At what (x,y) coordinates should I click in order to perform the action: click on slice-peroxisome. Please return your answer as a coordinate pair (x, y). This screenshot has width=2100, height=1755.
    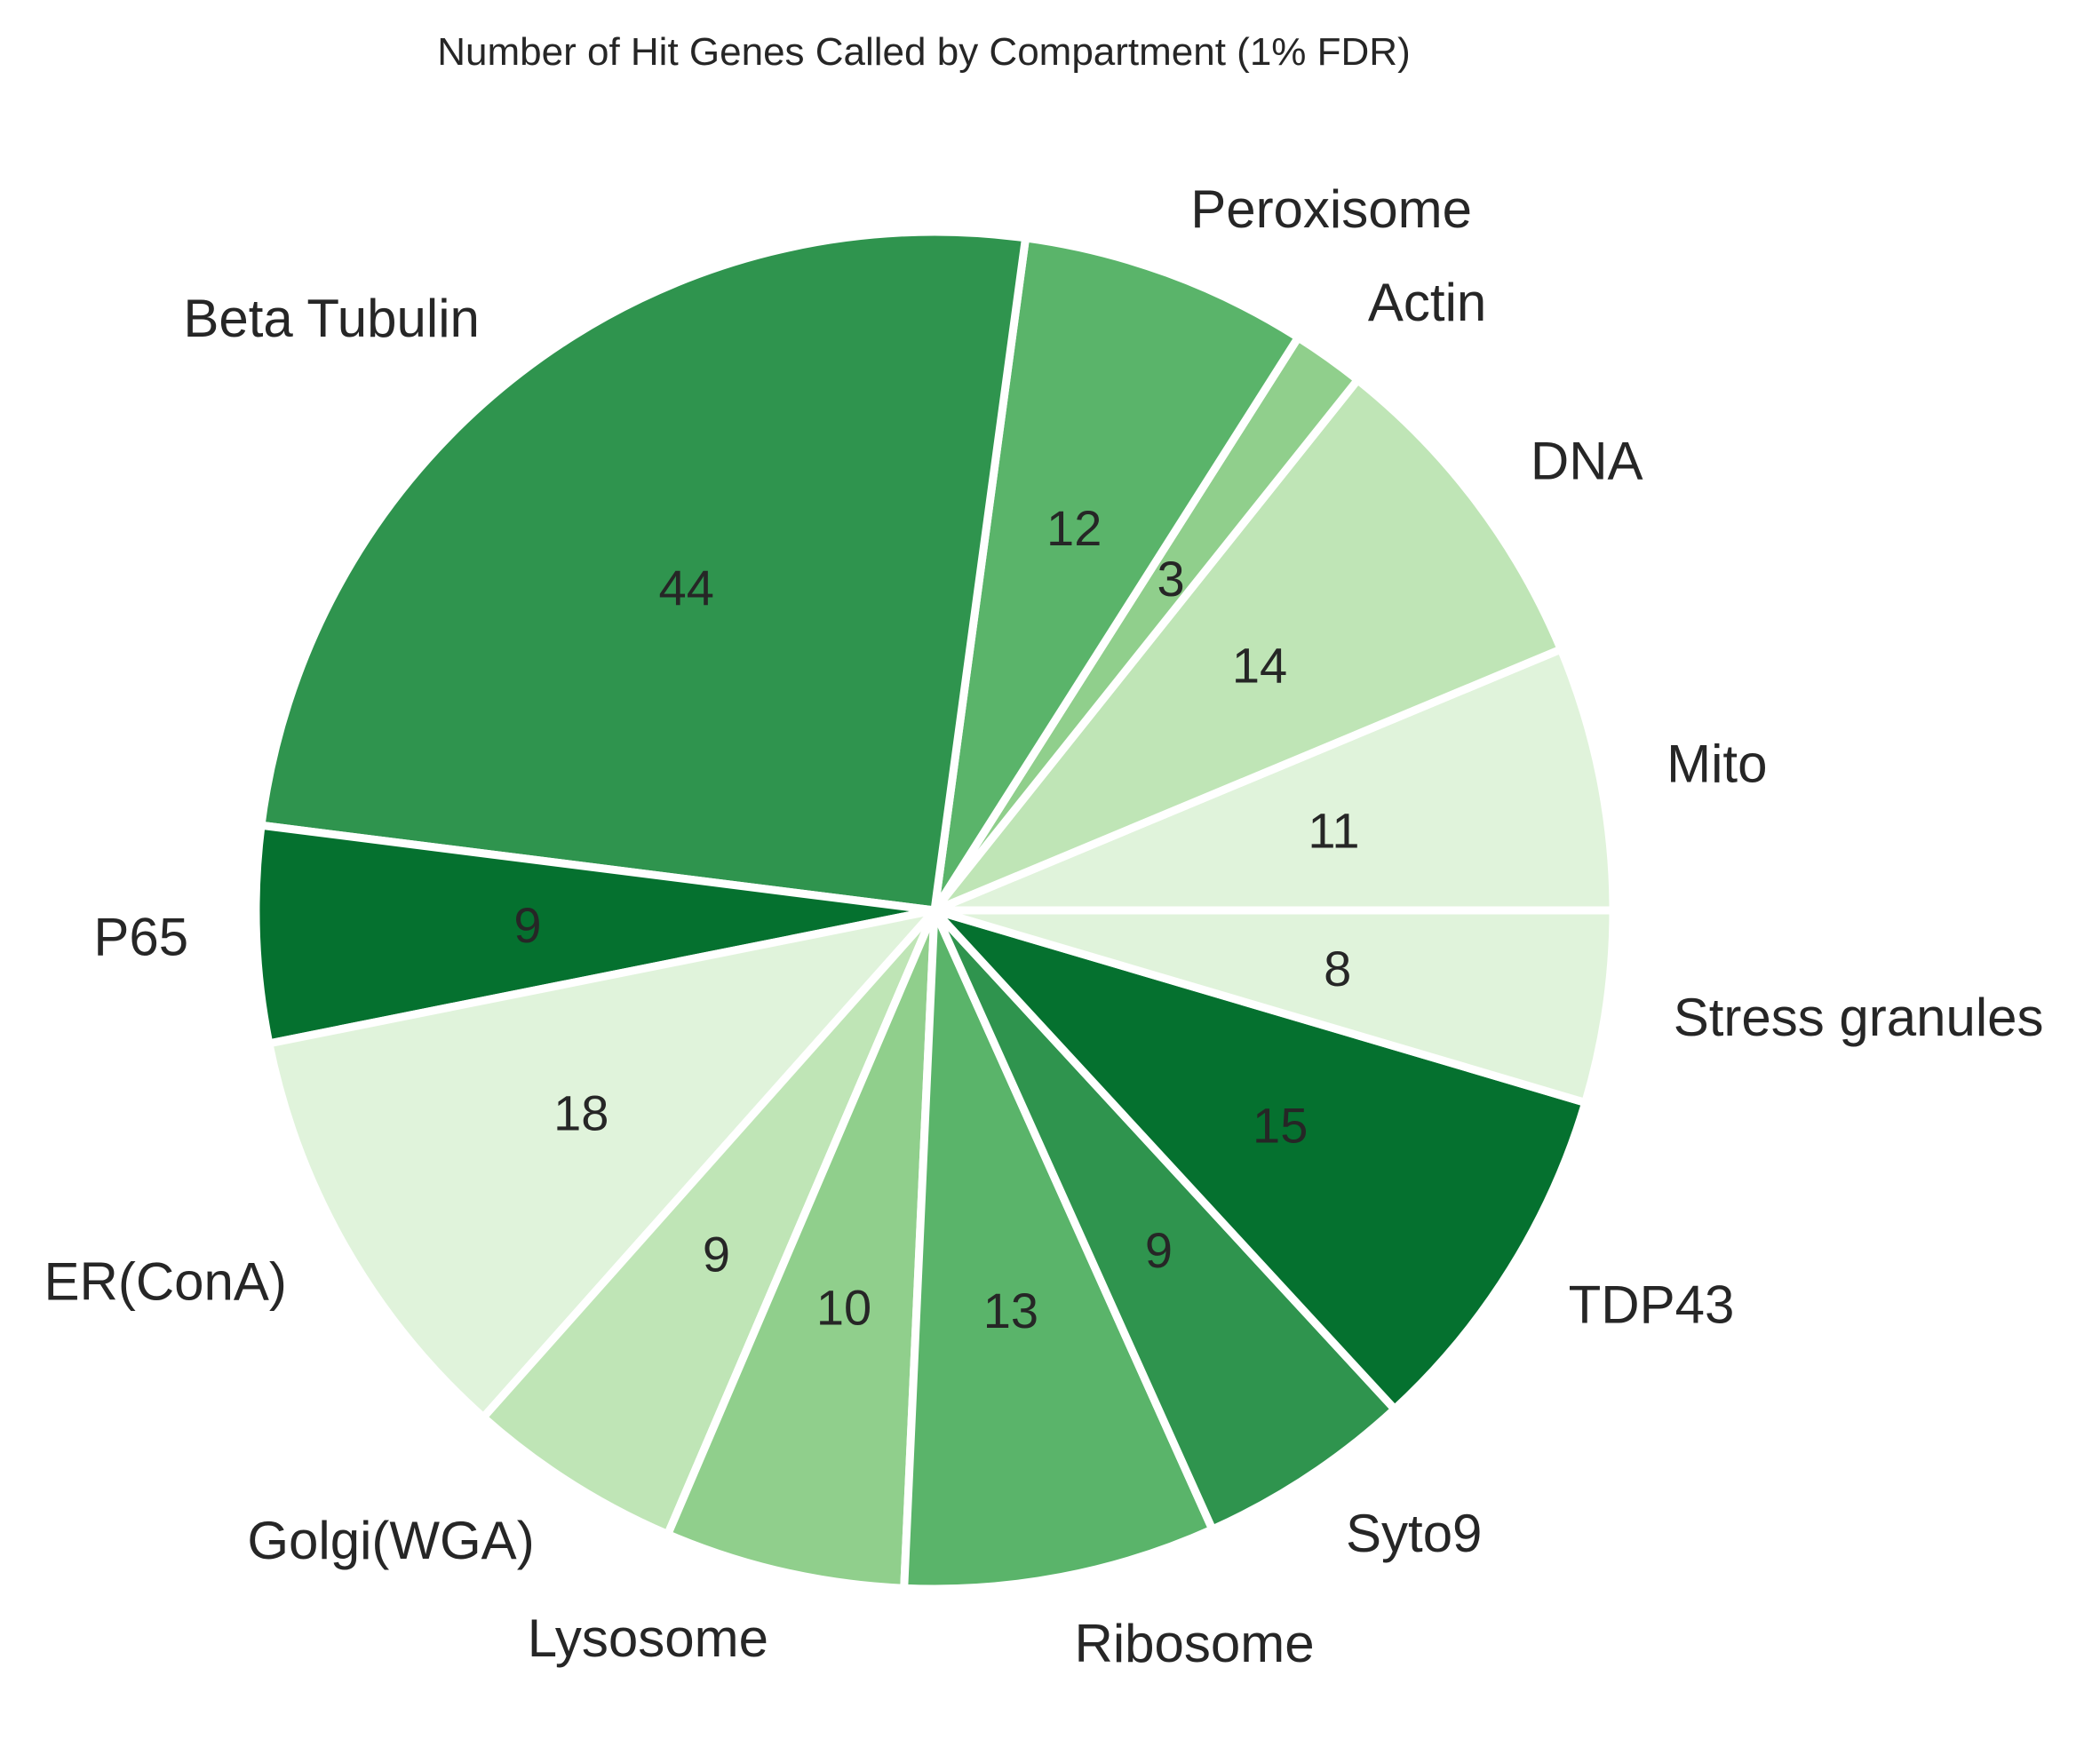
    Looking at the image, I should click on (1116, 574).